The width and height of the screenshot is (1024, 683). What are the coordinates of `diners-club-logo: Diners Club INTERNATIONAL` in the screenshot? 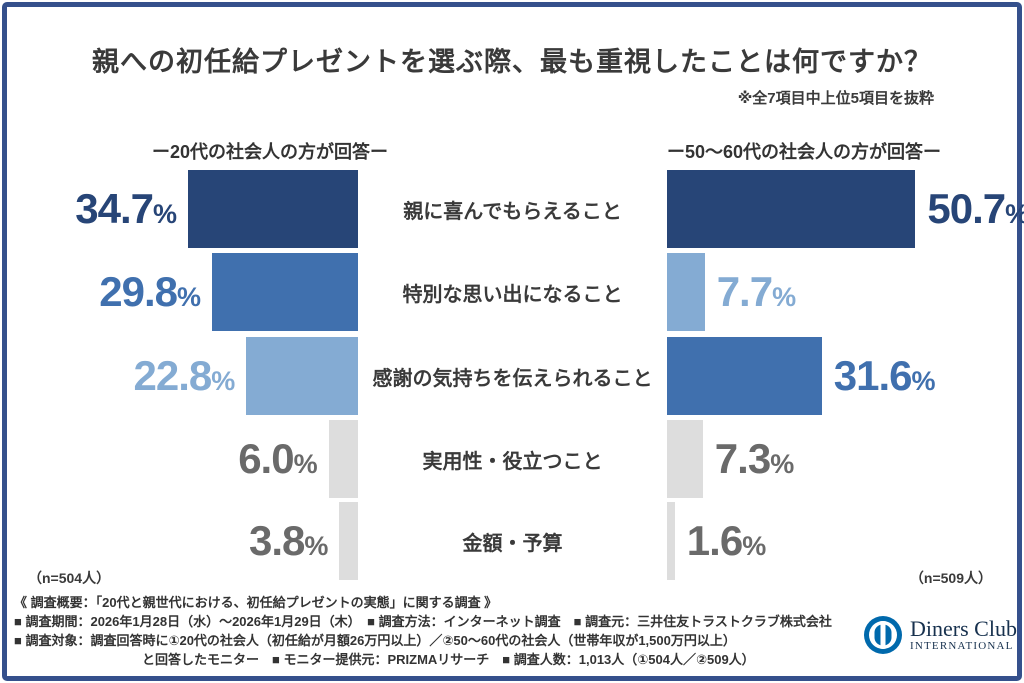 It's located at (940, 635).